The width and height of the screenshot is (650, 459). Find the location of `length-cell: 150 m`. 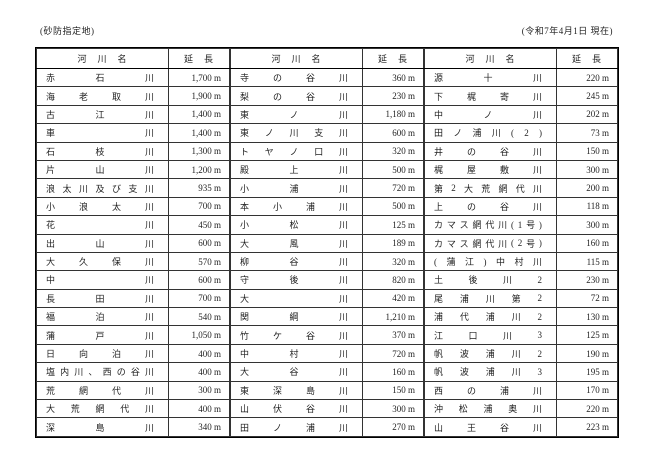

length-cell: 150 m is located at coordinates (393, 390).